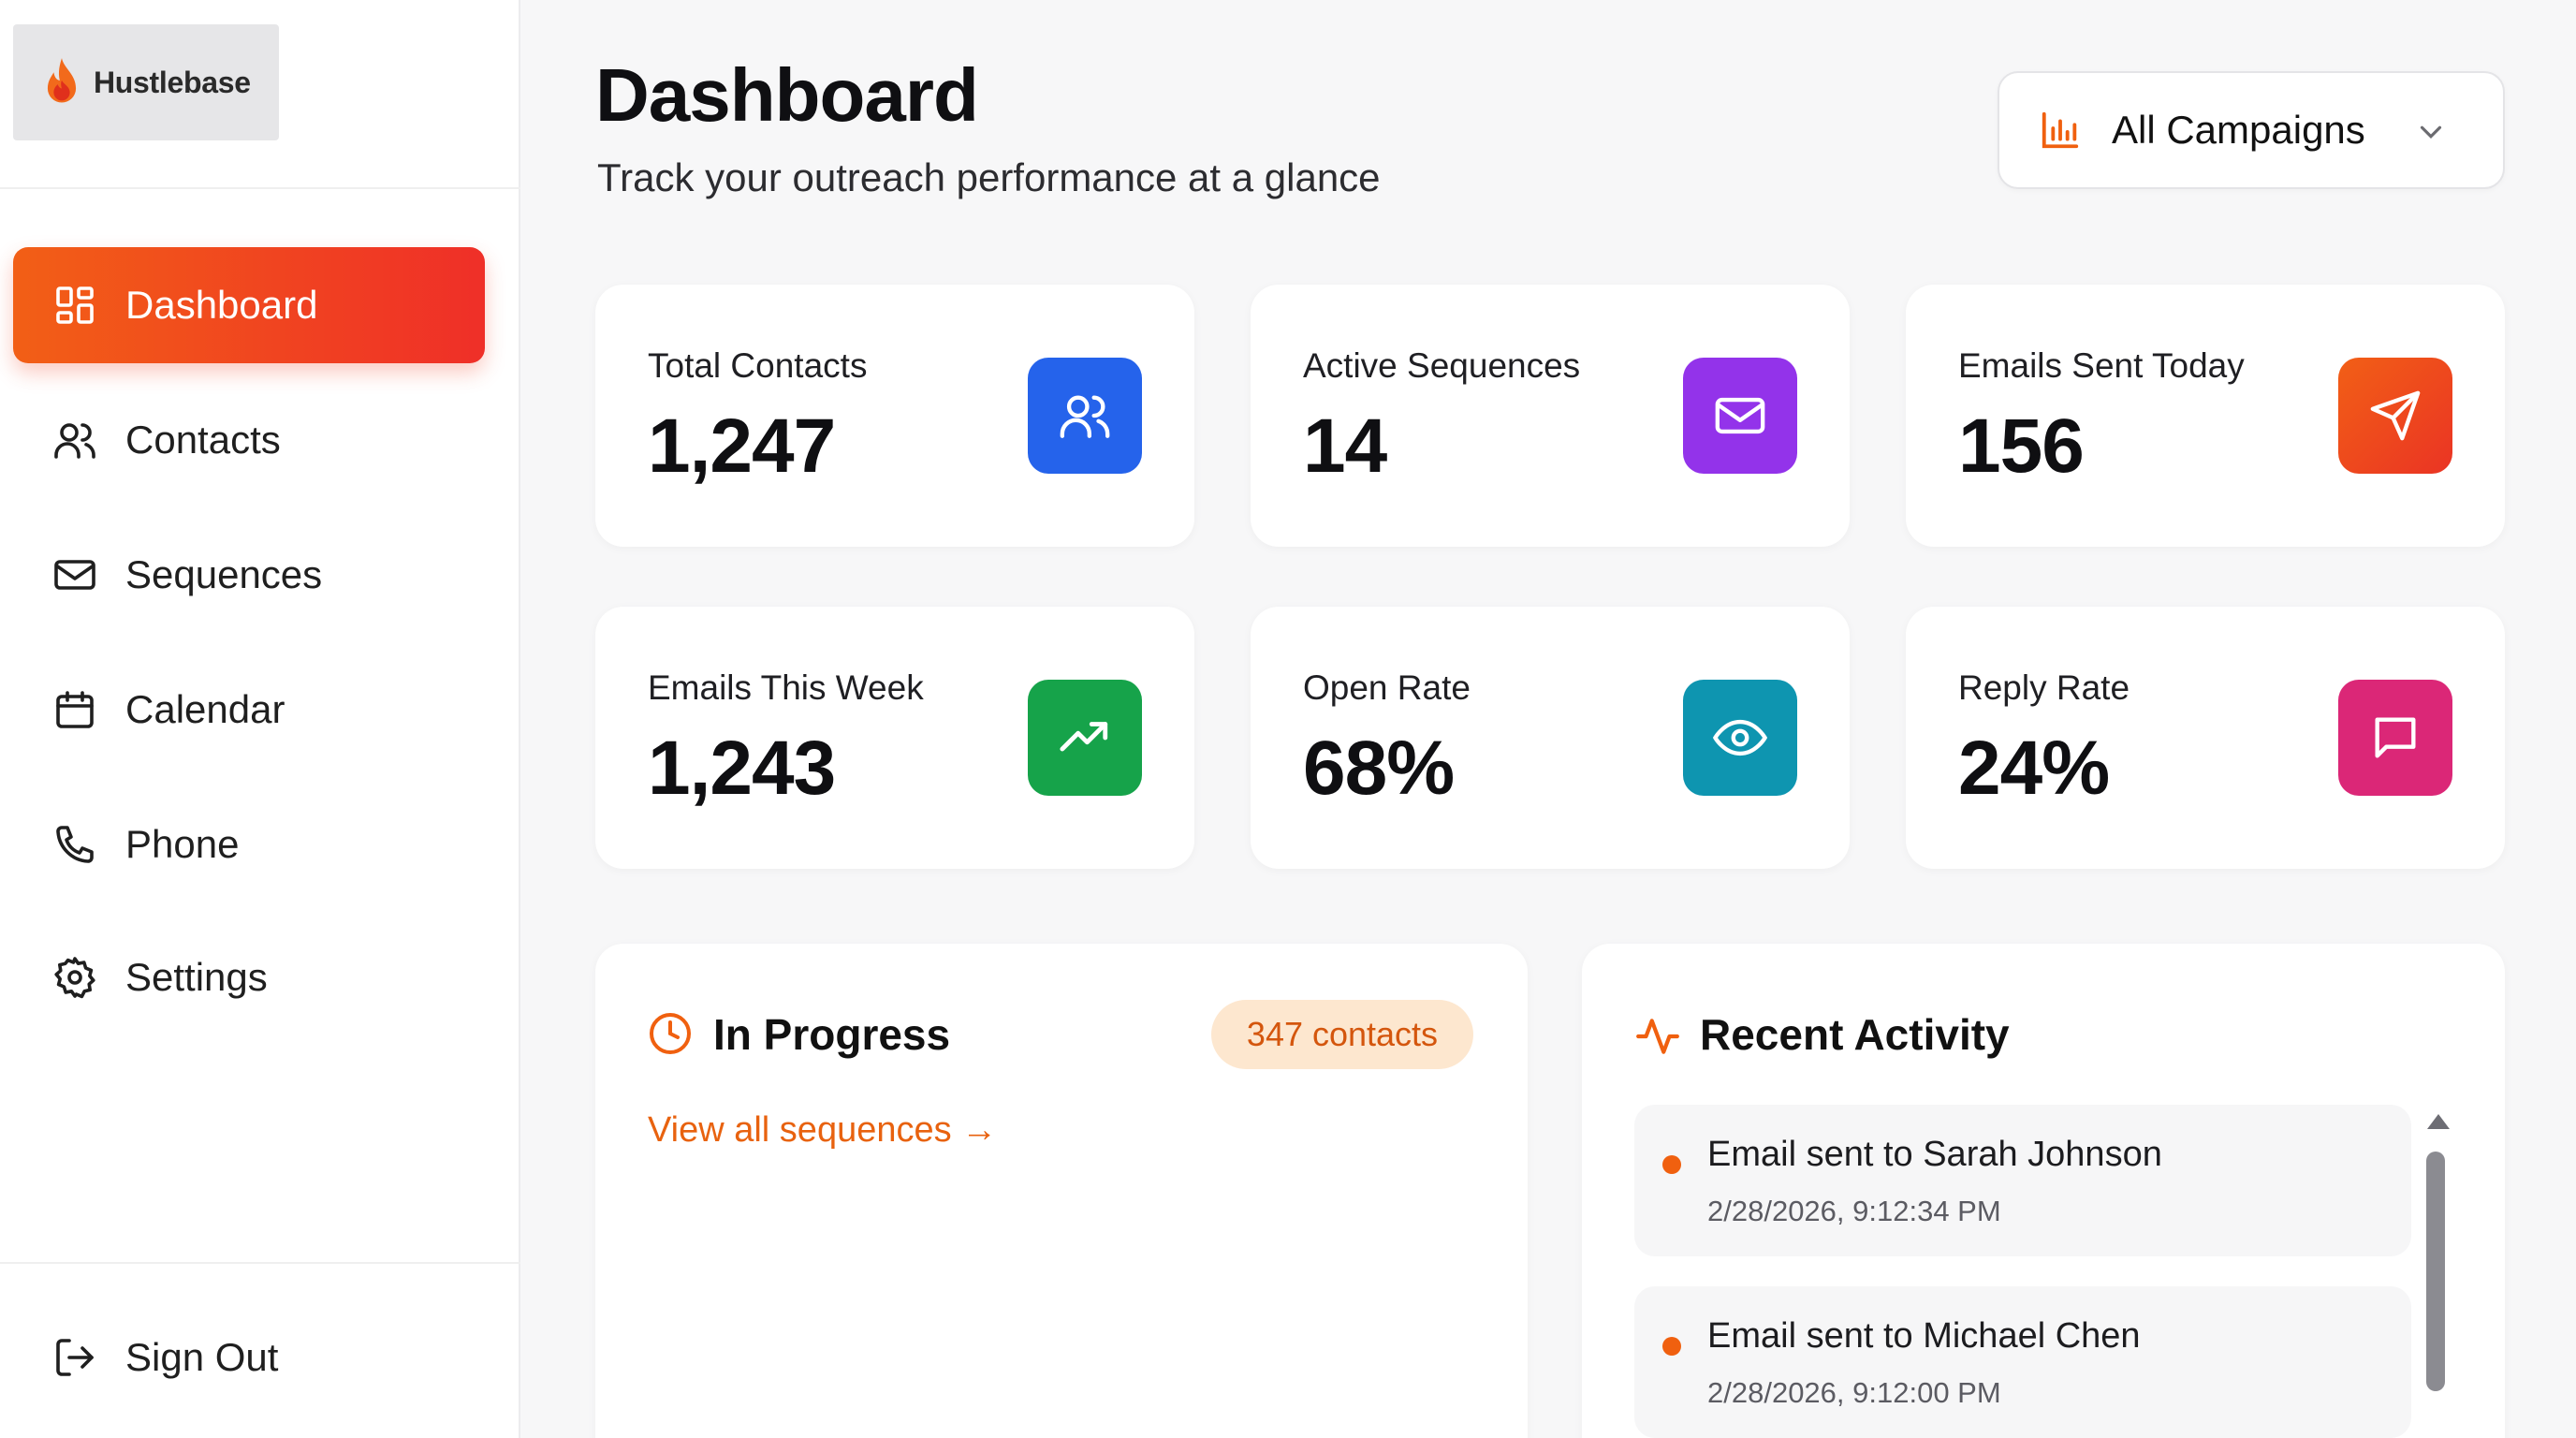 This screenshot has height=1438, width=2576. I want to click on sidebar-item-dashboard: Dashboard, so click(249, 305).